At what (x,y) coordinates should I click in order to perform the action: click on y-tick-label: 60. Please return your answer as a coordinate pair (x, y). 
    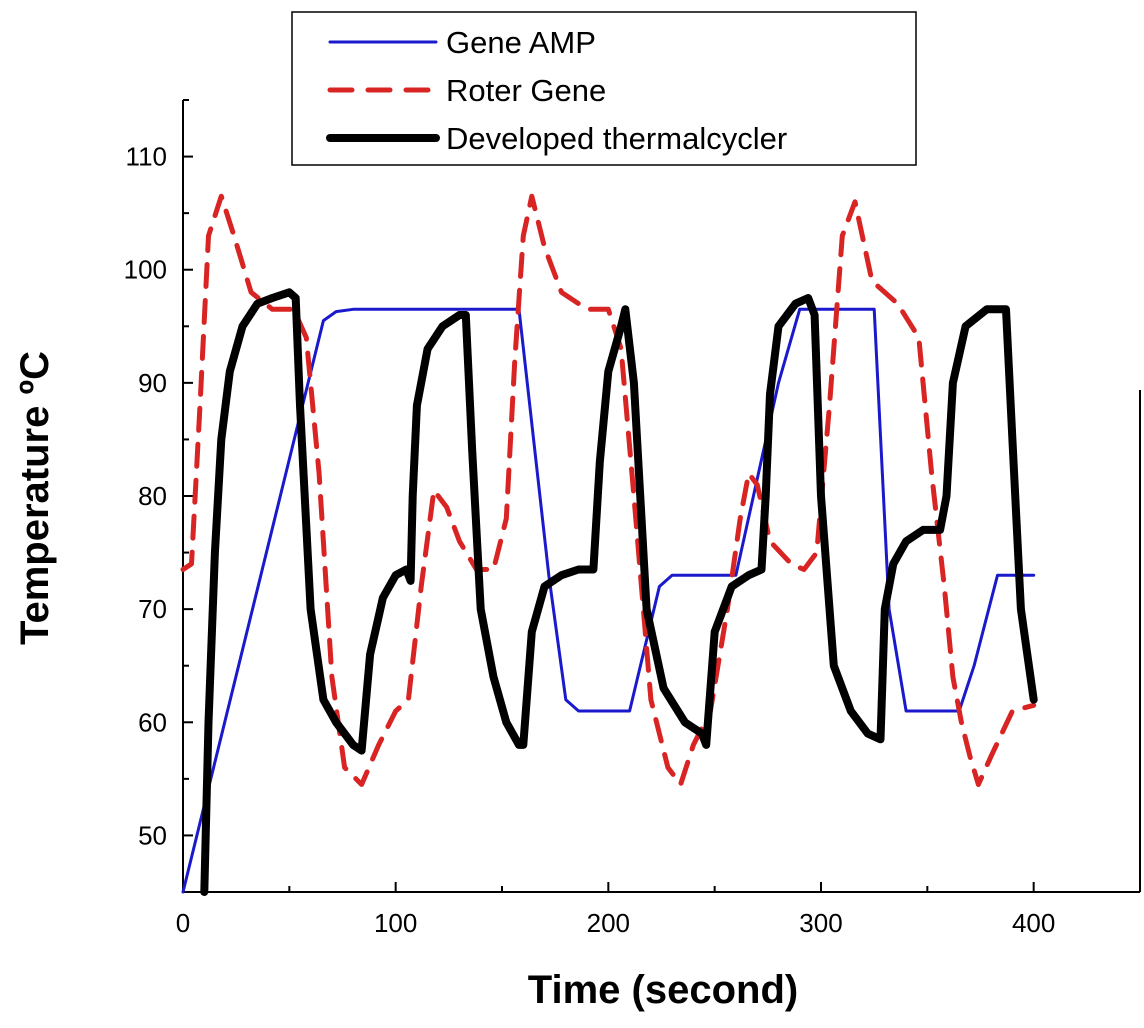
    Looking at the image, I should click on (152, 722).